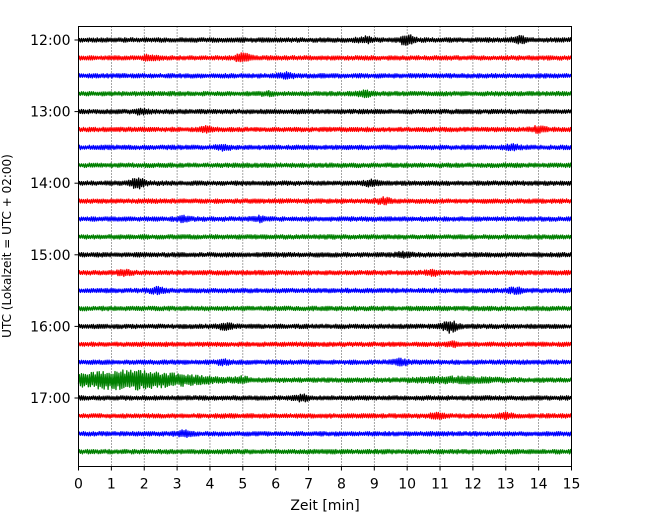  I want to click on x-tick-label: 15, so click(572, 485).